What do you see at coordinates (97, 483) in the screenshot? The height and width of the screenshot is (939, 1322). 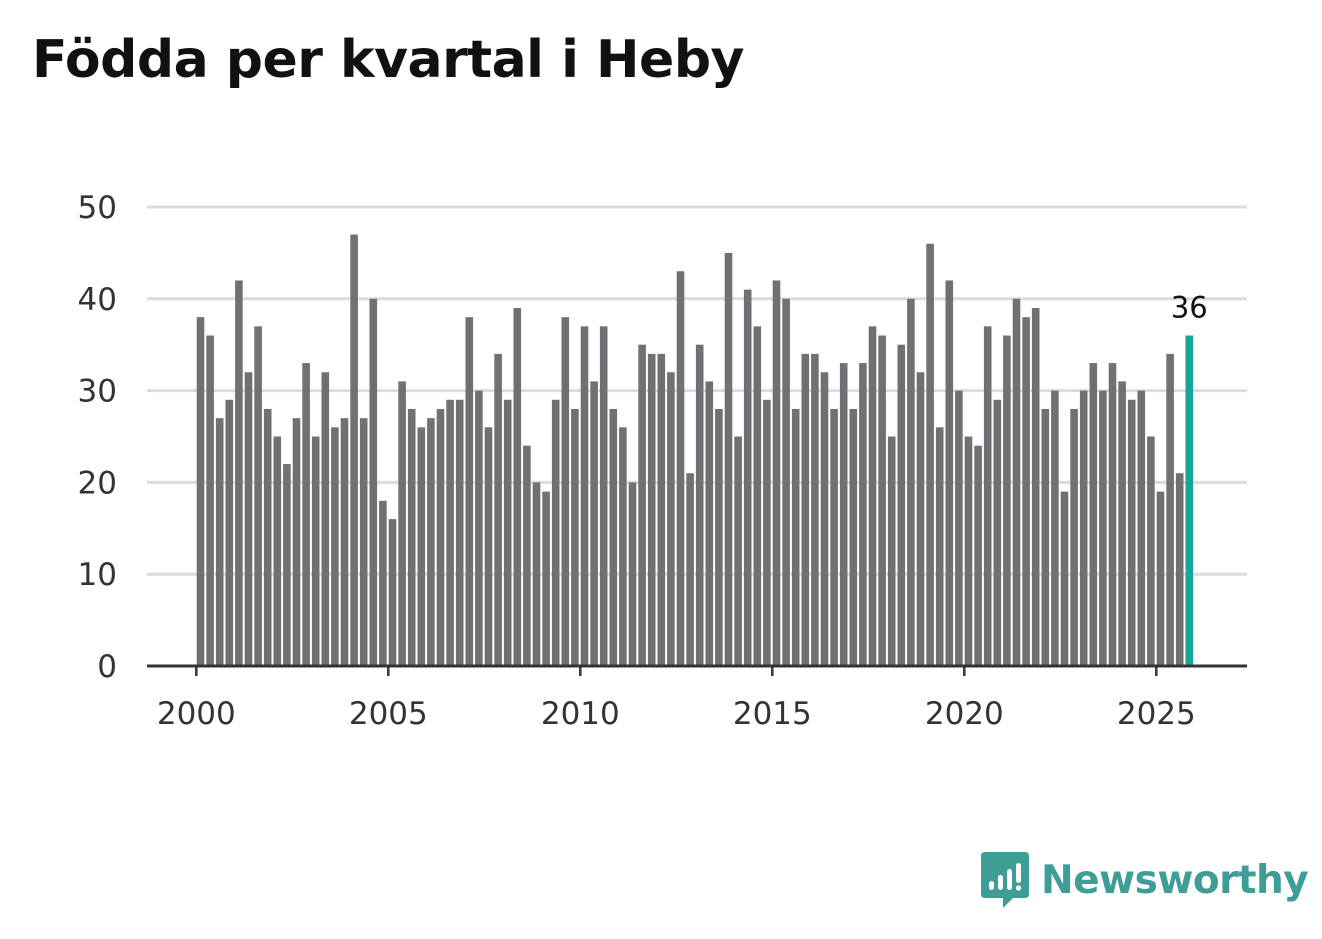 I see `y-tick-label: 20` at bounding box center [97, 483].